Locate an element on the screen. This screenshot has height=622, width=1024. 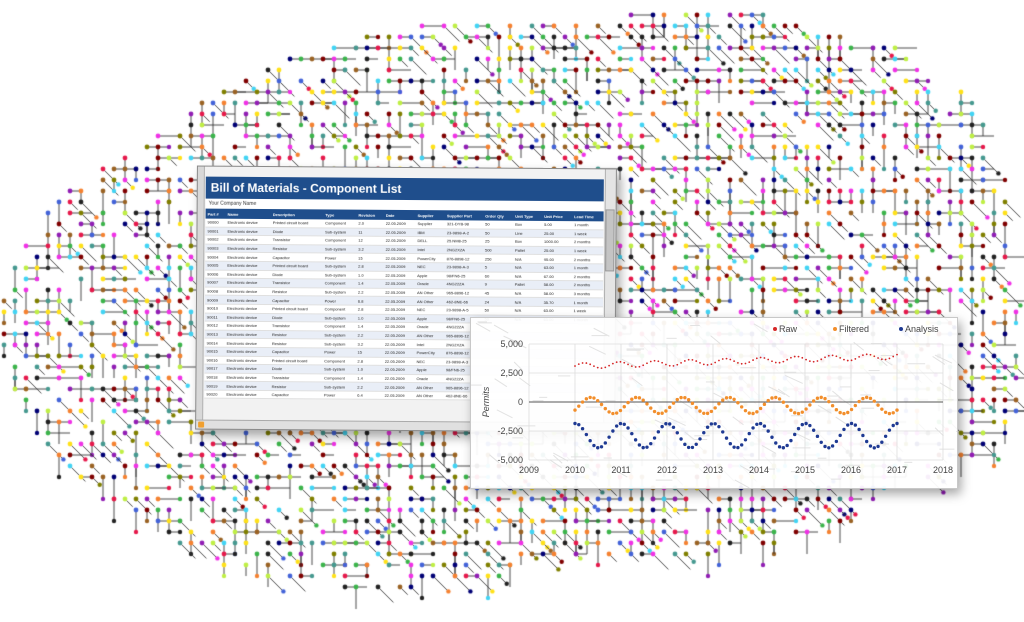
table-cell: 1.4 is located at coordinates (369, 327).